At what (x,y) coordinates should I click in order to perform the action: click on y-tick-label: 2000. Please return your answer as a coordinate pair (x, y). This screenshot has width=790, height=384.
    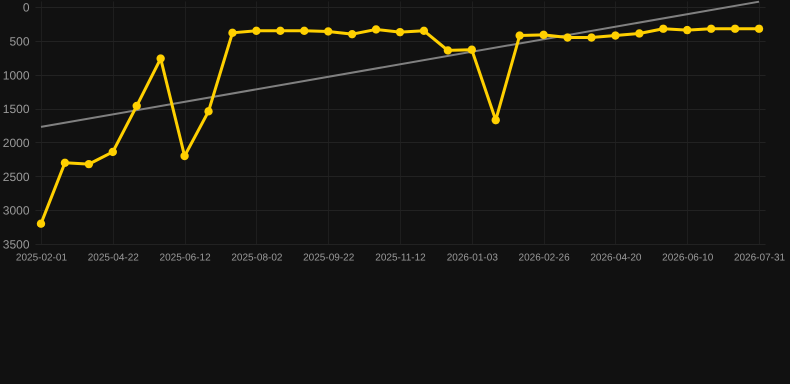
    Looking at the image, I should click on (16, 143).